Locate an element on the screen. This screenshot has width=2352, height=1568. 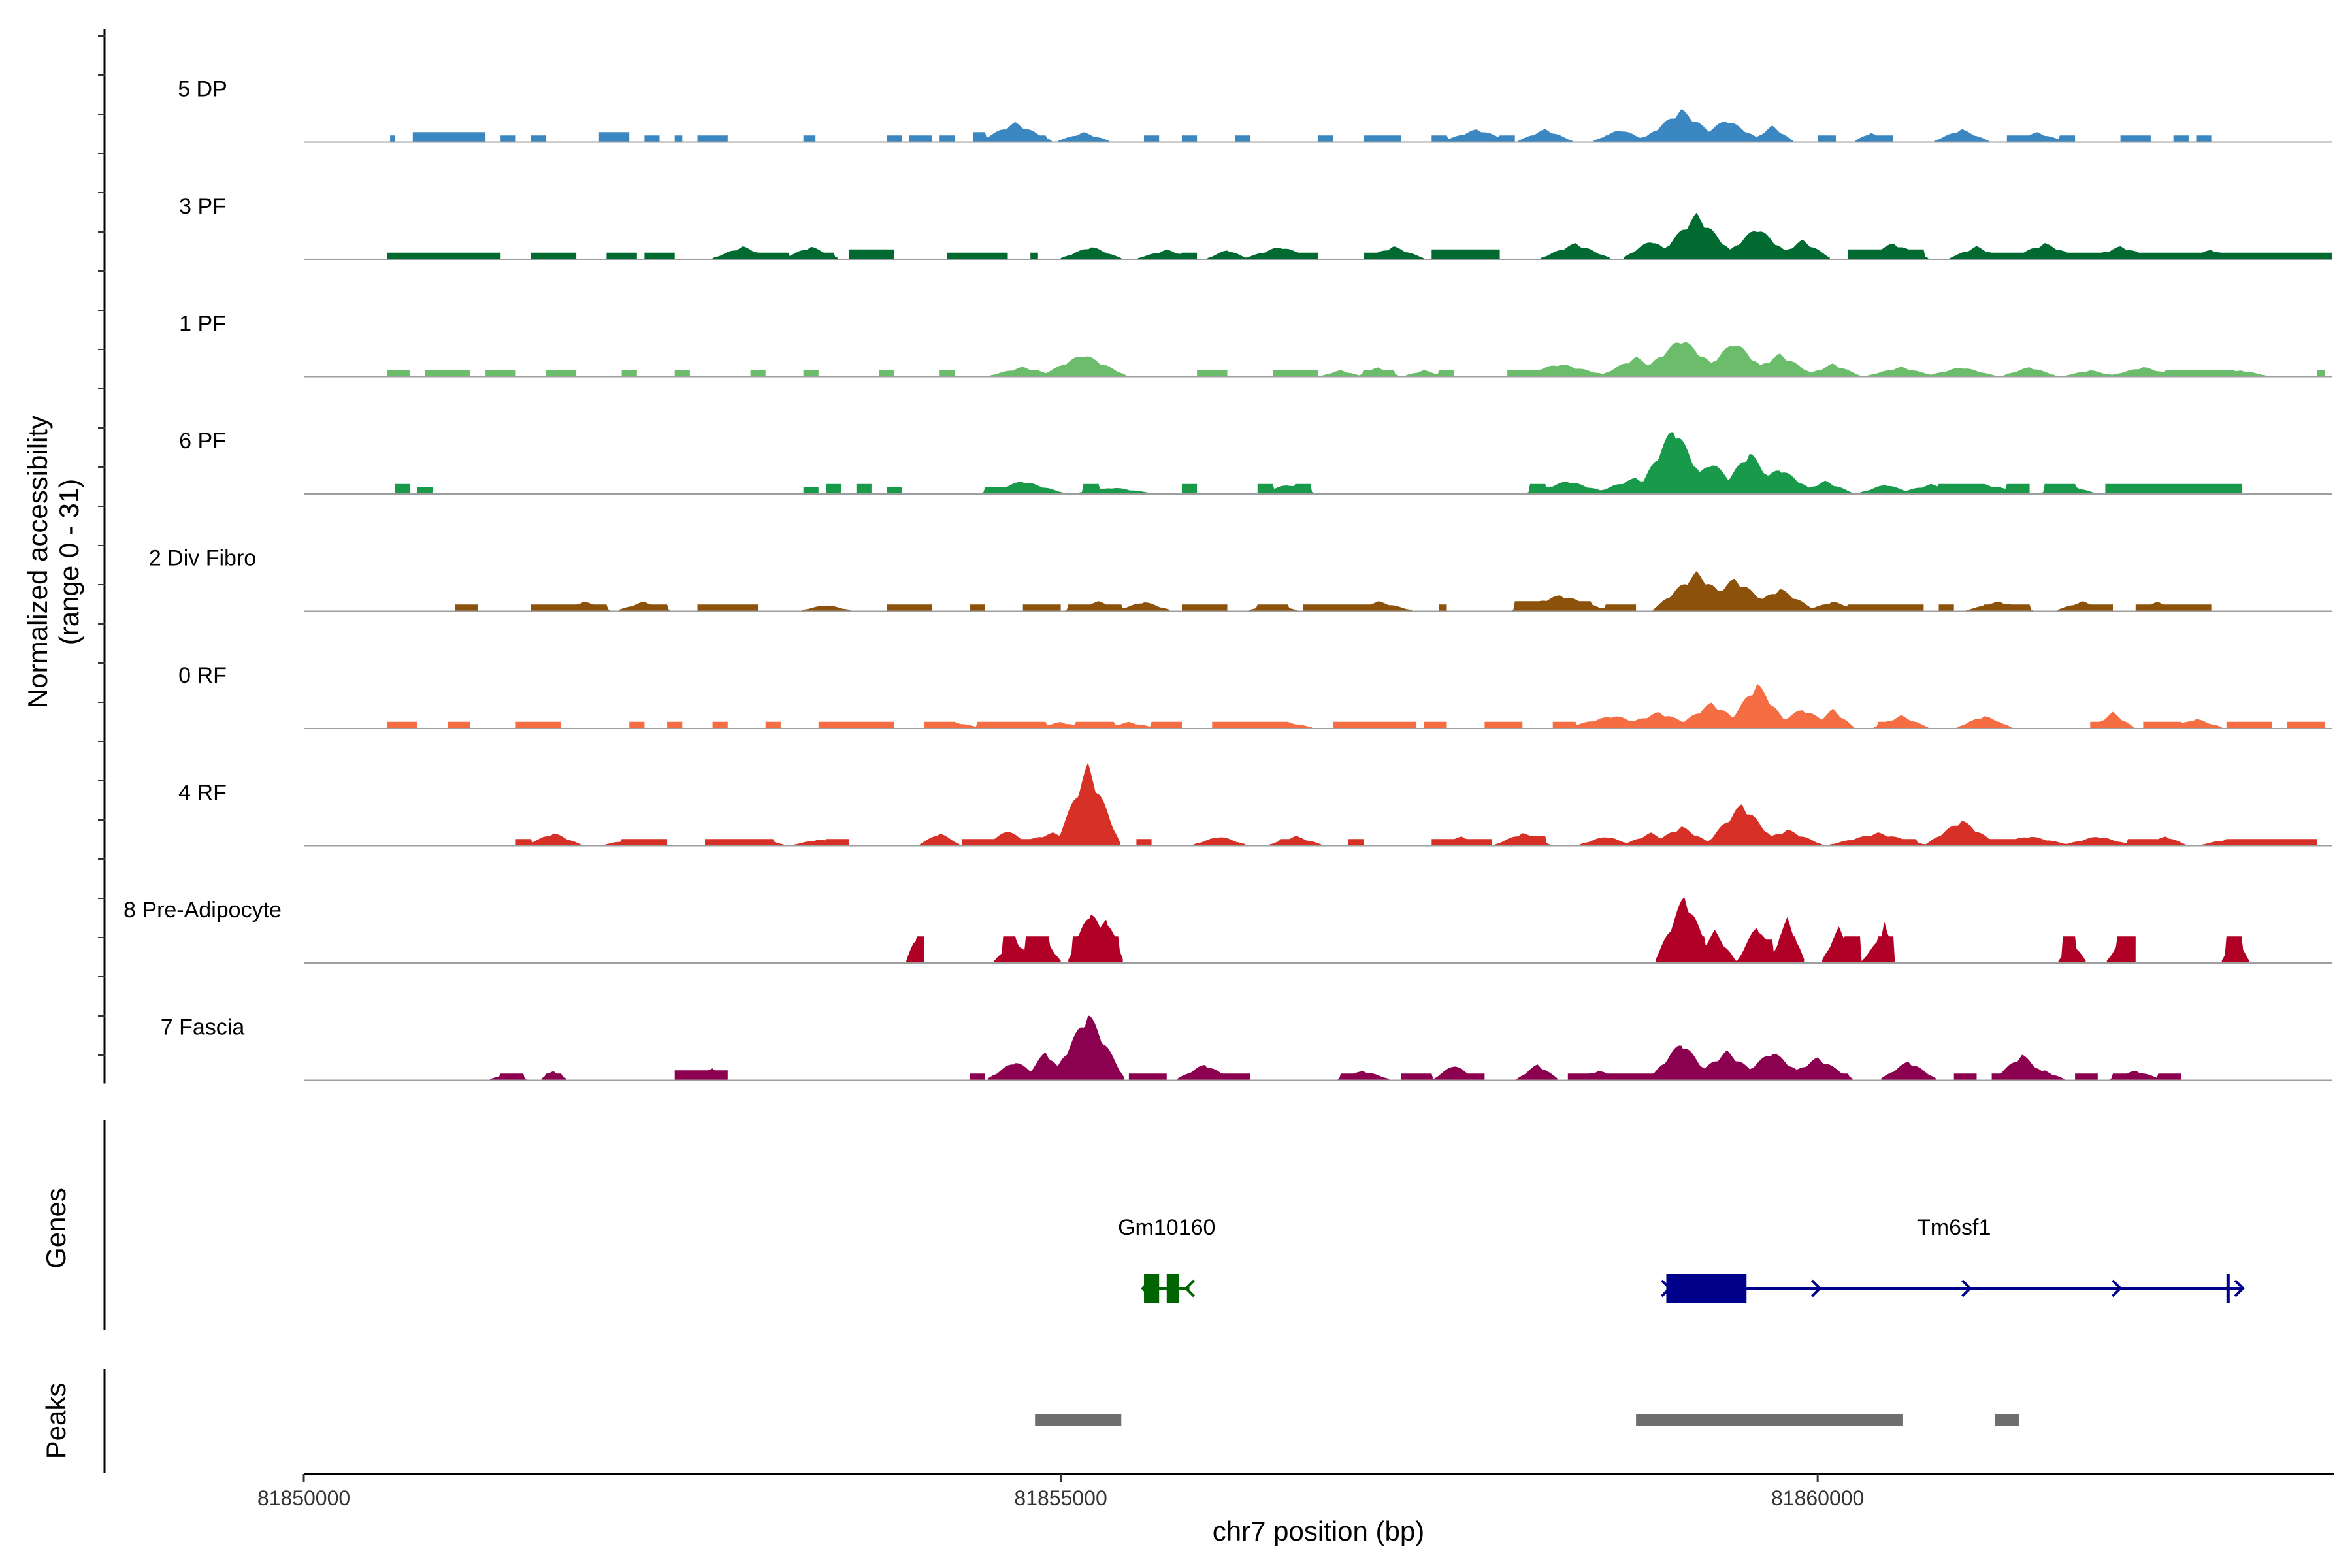
gene-name-label: Tm6sf1 is located at coordinates (1954, 1227).